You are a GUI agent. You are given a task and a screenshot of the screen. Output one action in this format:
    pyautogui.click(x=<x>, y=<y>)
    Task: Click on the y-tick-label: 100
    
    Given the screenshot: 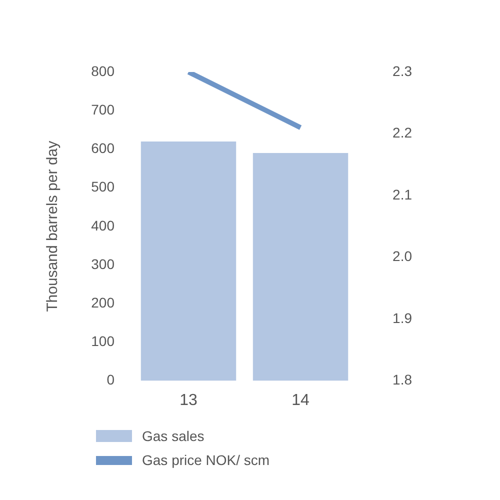 What is the action you would take?
    pyautogui.click(x=103, y=341)
    